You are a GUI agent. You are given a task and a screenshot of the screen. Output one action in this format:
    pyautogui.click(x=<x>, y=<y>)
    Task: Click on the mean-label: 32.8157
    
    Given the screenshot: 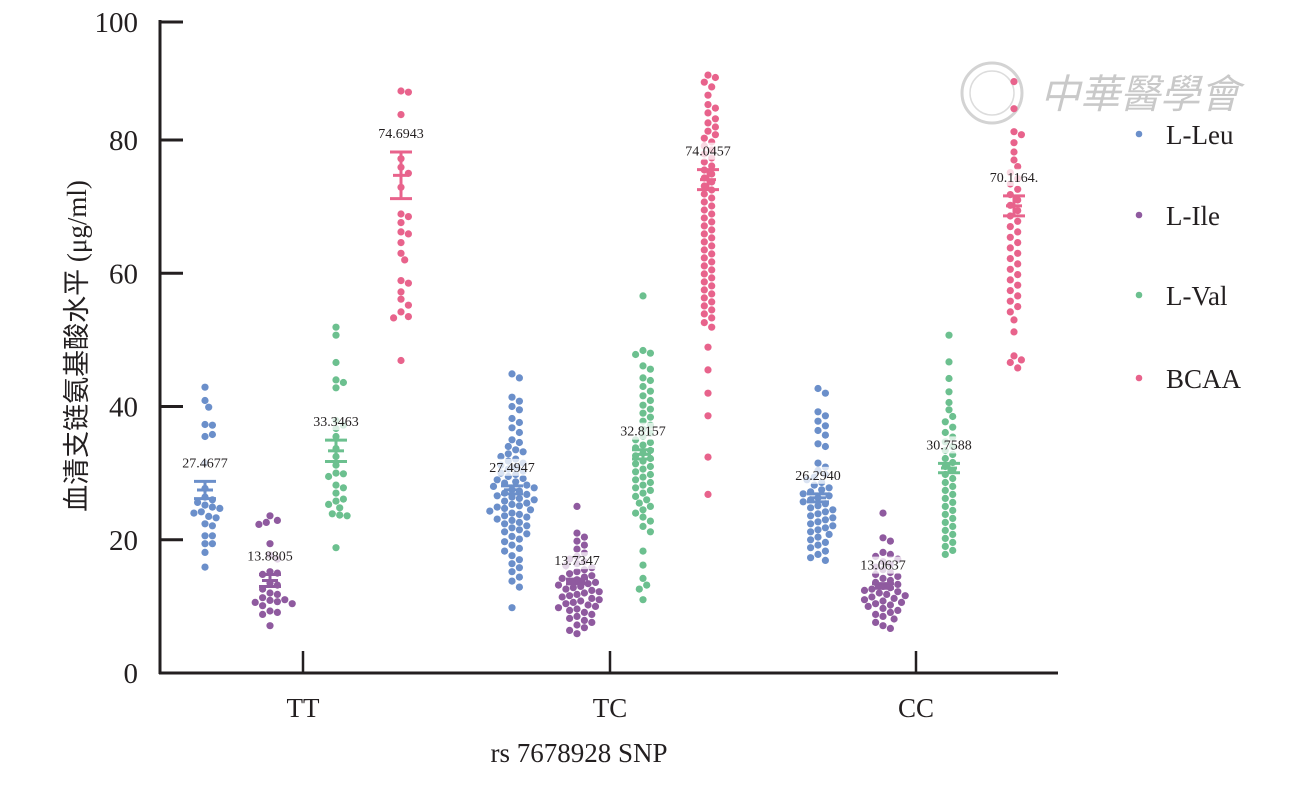 What is the action you would take?
    pyautogui.click(x=643, y=432)
    